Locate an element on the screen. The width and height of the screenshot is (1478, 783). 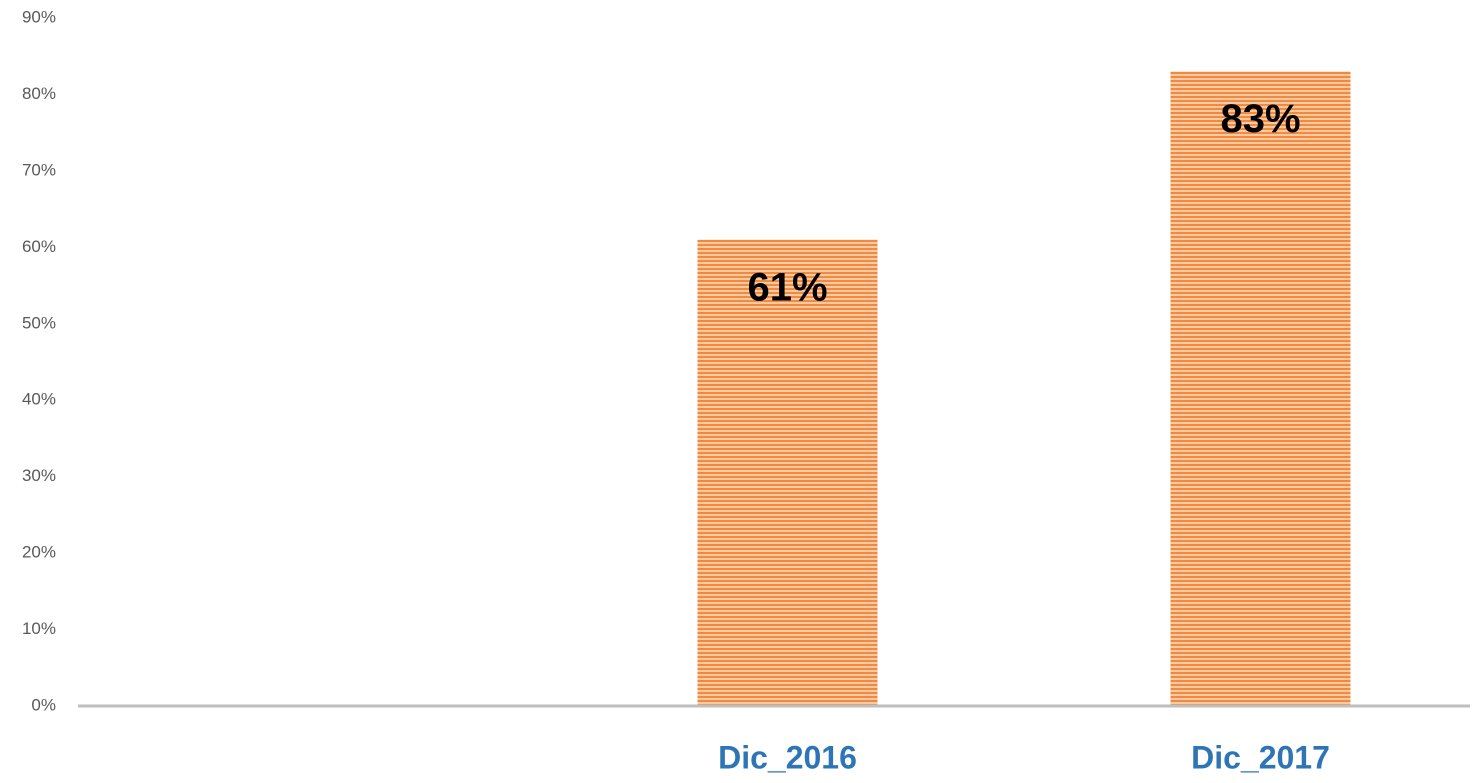
y-tick-label: 30% is located at coordinates (39, 475).